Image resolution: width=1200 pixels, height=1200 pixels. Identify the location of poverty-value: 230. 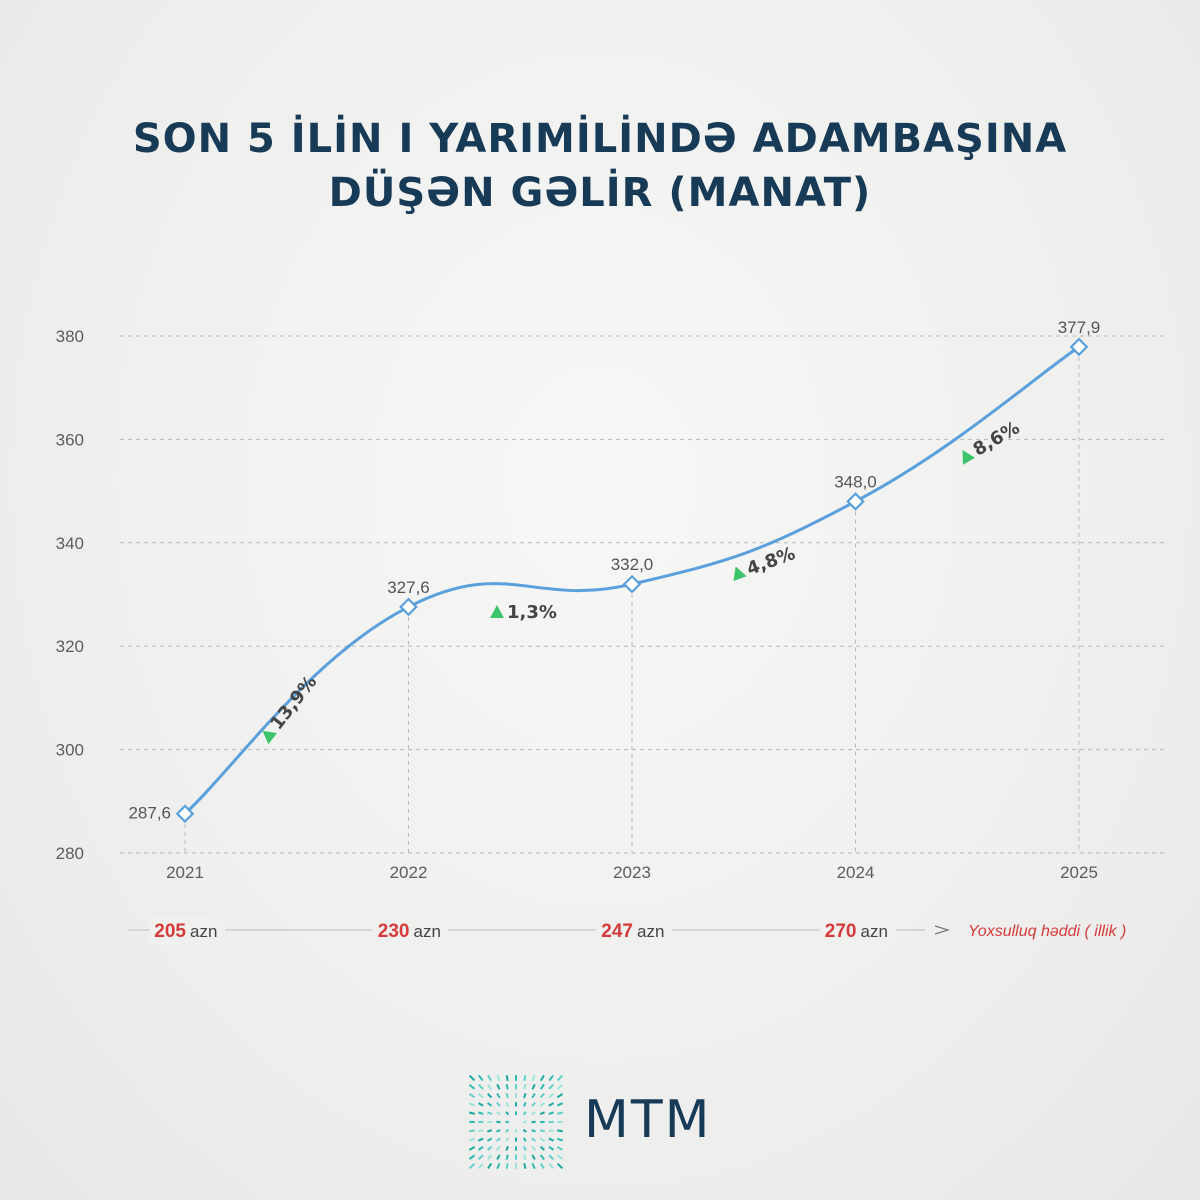
(394, 931).